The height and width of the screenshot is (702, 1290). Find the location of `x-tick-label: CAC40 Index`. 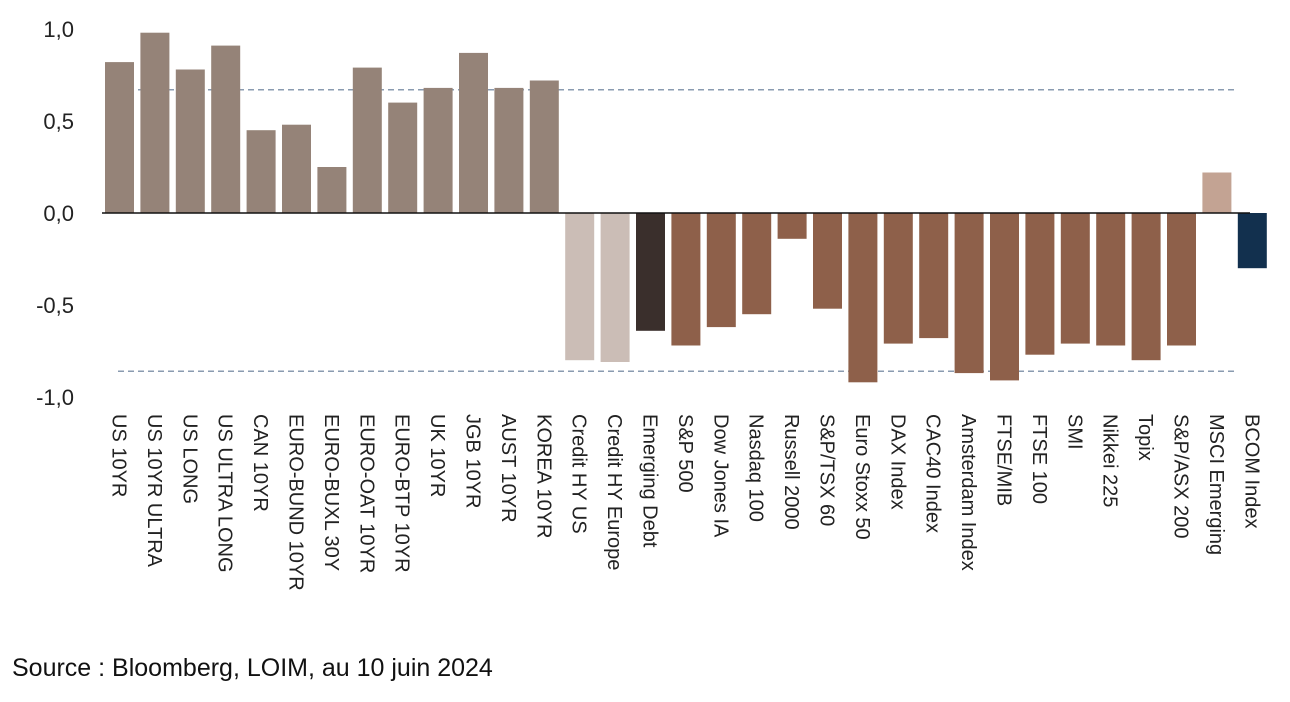

x-tick-label: CAC40 Index is located at coordinates (933, 473).